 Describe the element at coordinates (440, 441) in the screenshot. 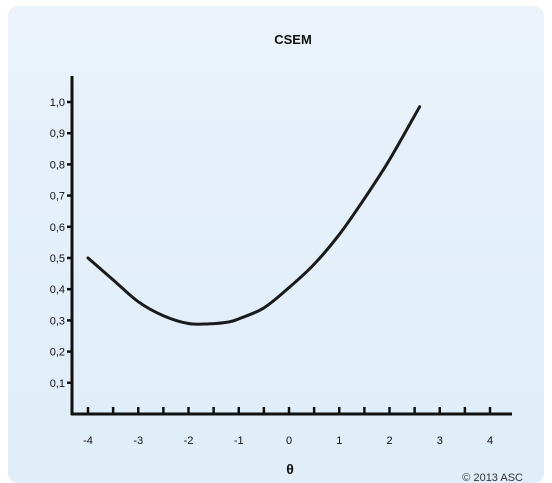

I see `x-tick-label: 3` at that location.